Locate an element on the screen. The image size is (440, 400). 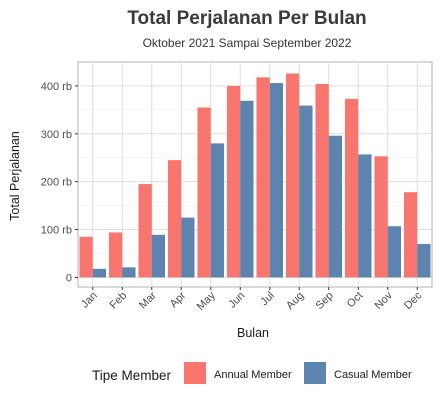
x-tick-label-sep: Sep is located at coordinates (325, 301).